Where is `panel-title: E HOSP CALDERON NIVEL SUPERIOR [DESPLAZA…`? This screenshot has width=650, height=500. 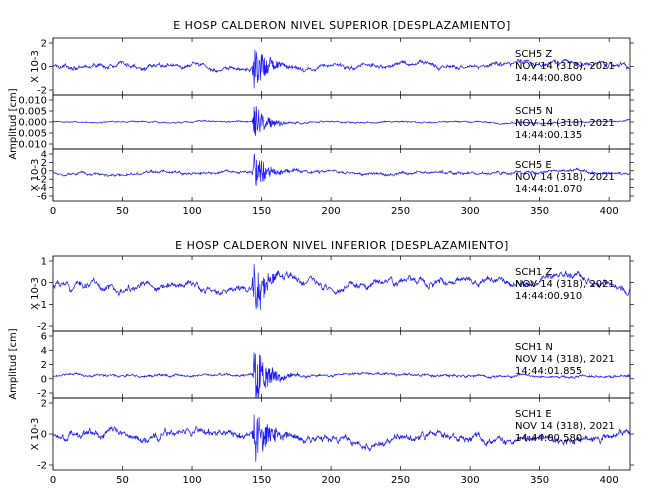
panel-title: E HOSP CALDERON NIVEL SUPERIOR [DESPLAZA… is located at coordinates (342, 25).